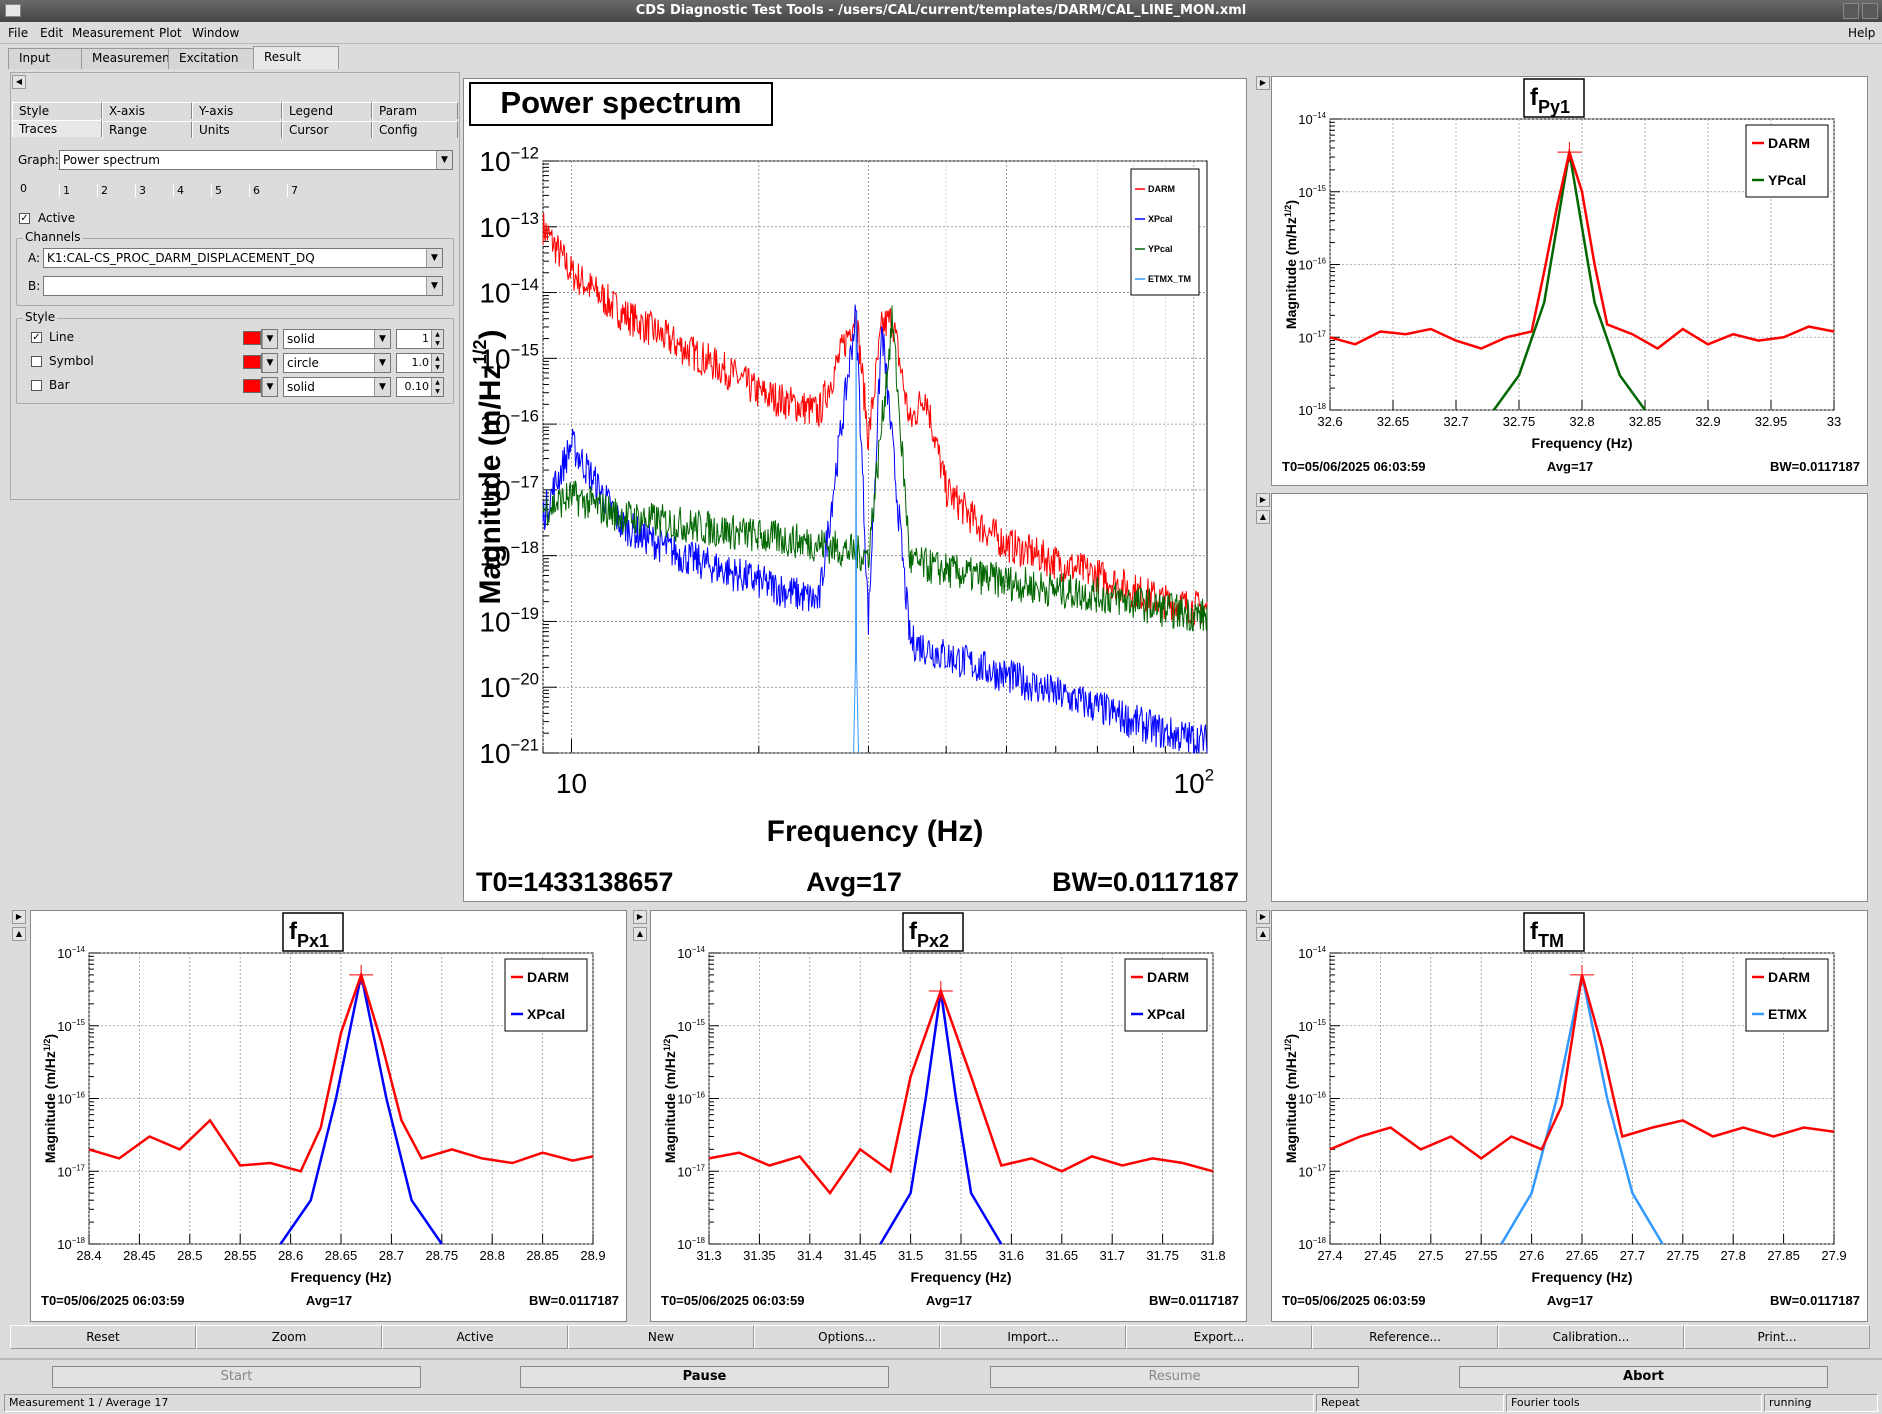 The height and width of the screenshot is (1414, 1882). What do you see at coordinates (256, 160) in the screenshot?
I see `graph-select: Power spectrum ▼` at bounding box center [256, 160].